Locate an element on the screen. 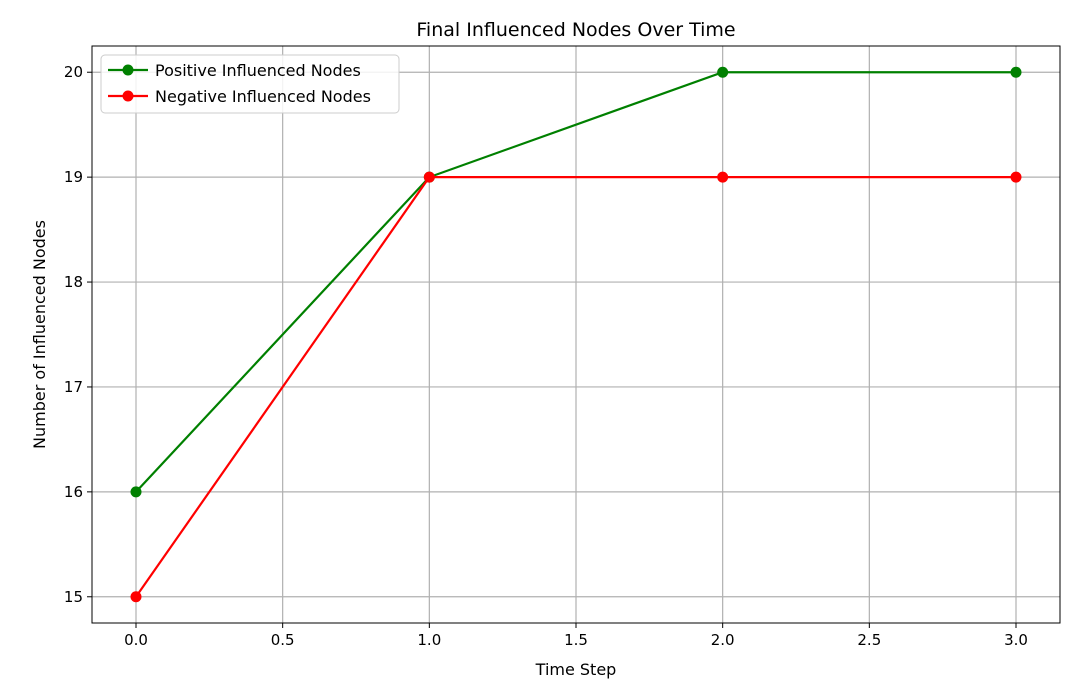 This screenshot has height=695, width=1079. x-tick-label: 1.5 is located at coordinates (576, 640).